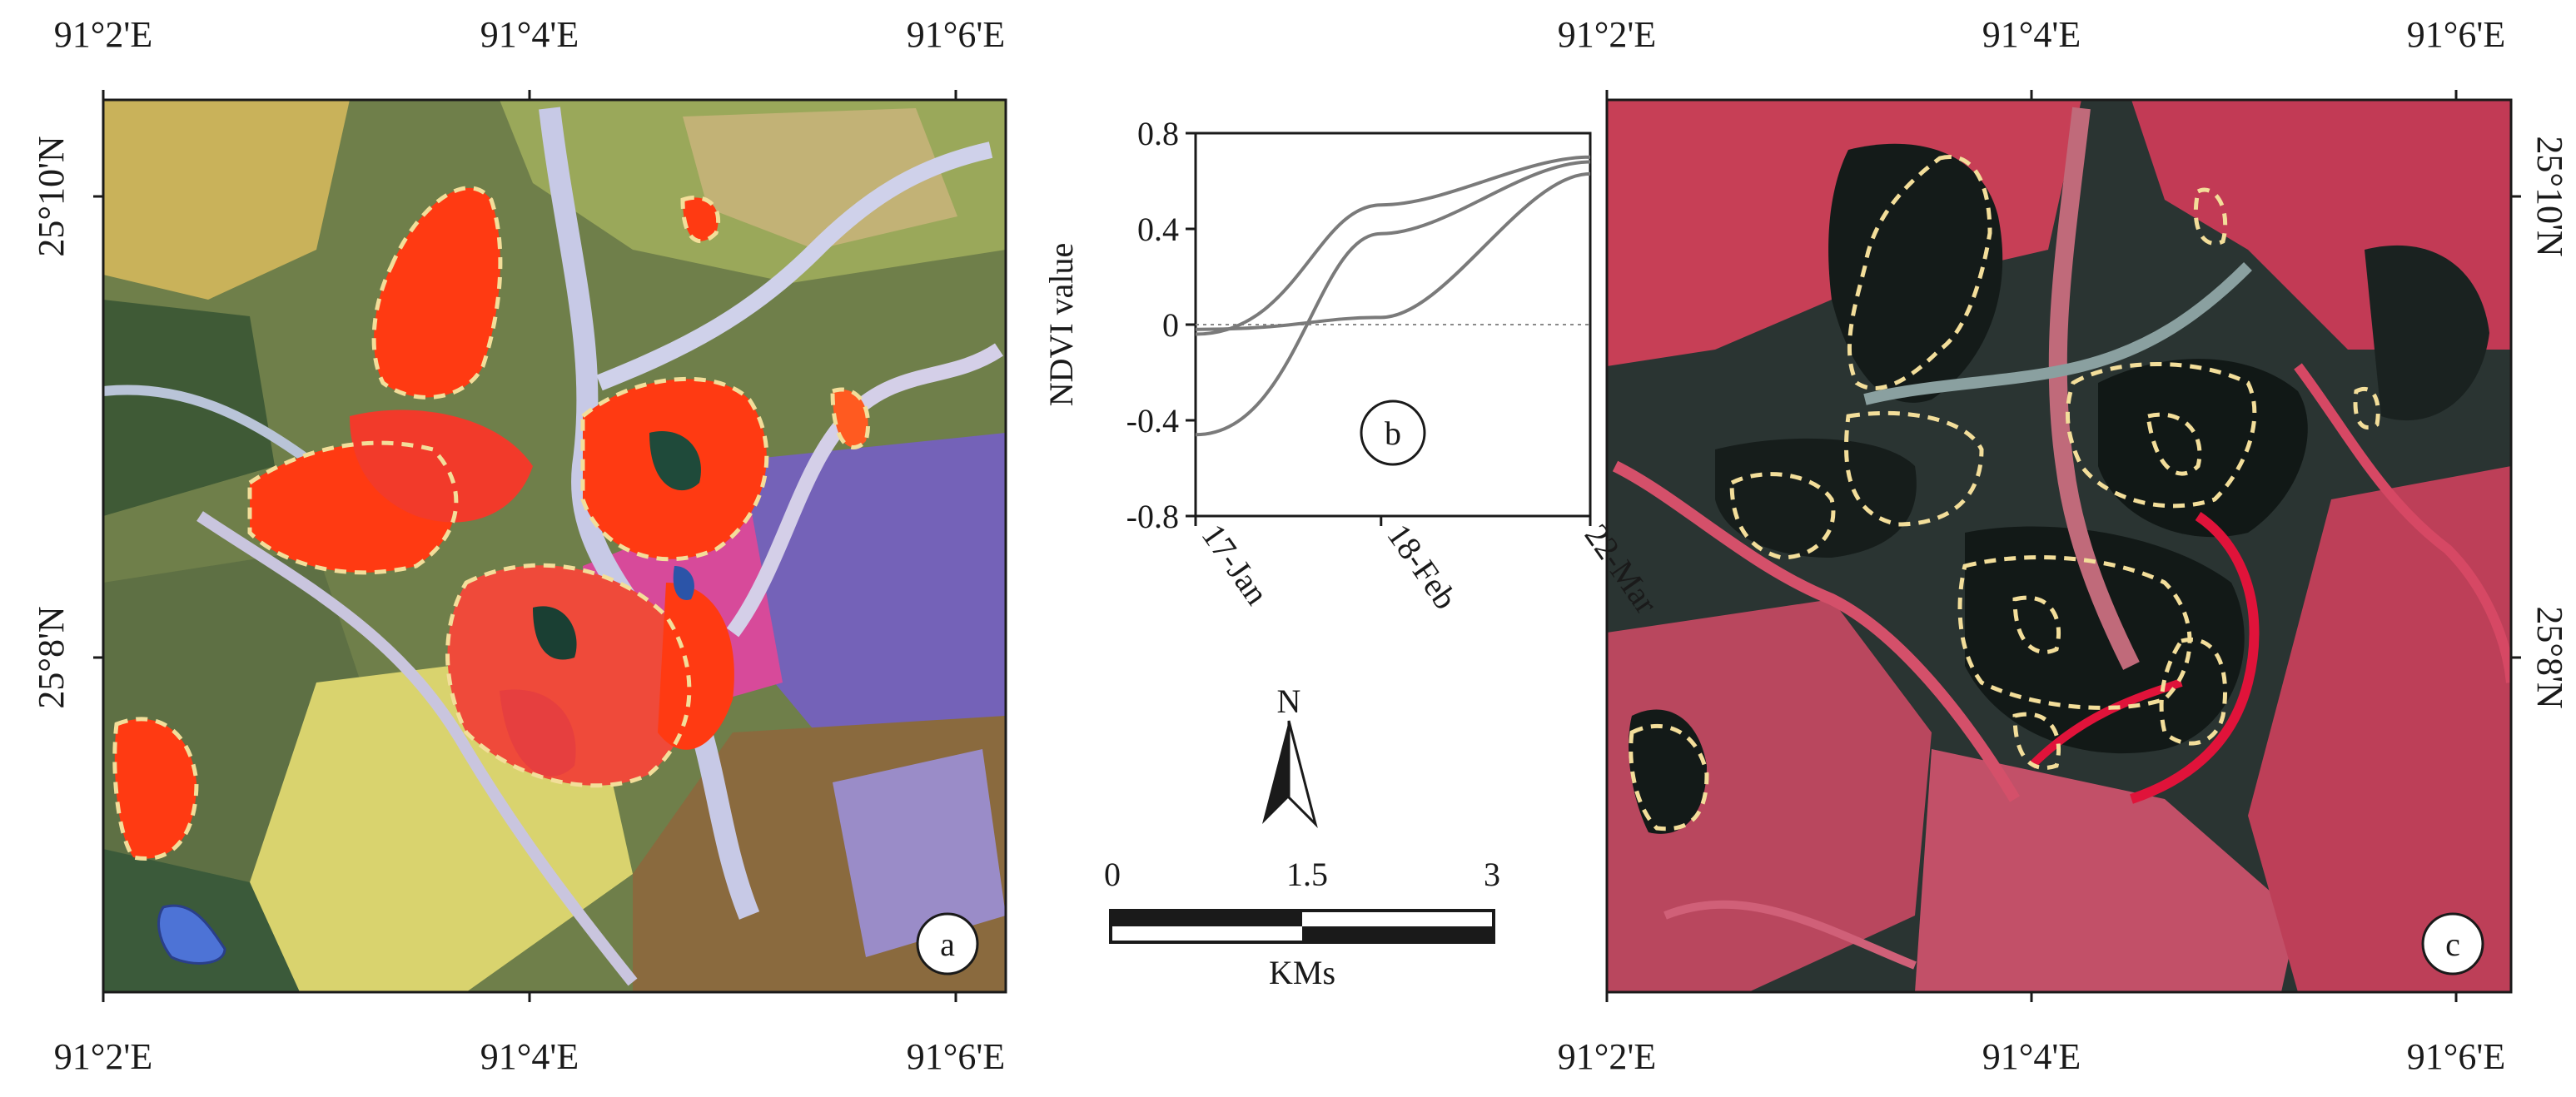 The height and width of the screenshot is (1097, 2576). I want to click on y-tick-label: 0.8, so click(1158, 133).